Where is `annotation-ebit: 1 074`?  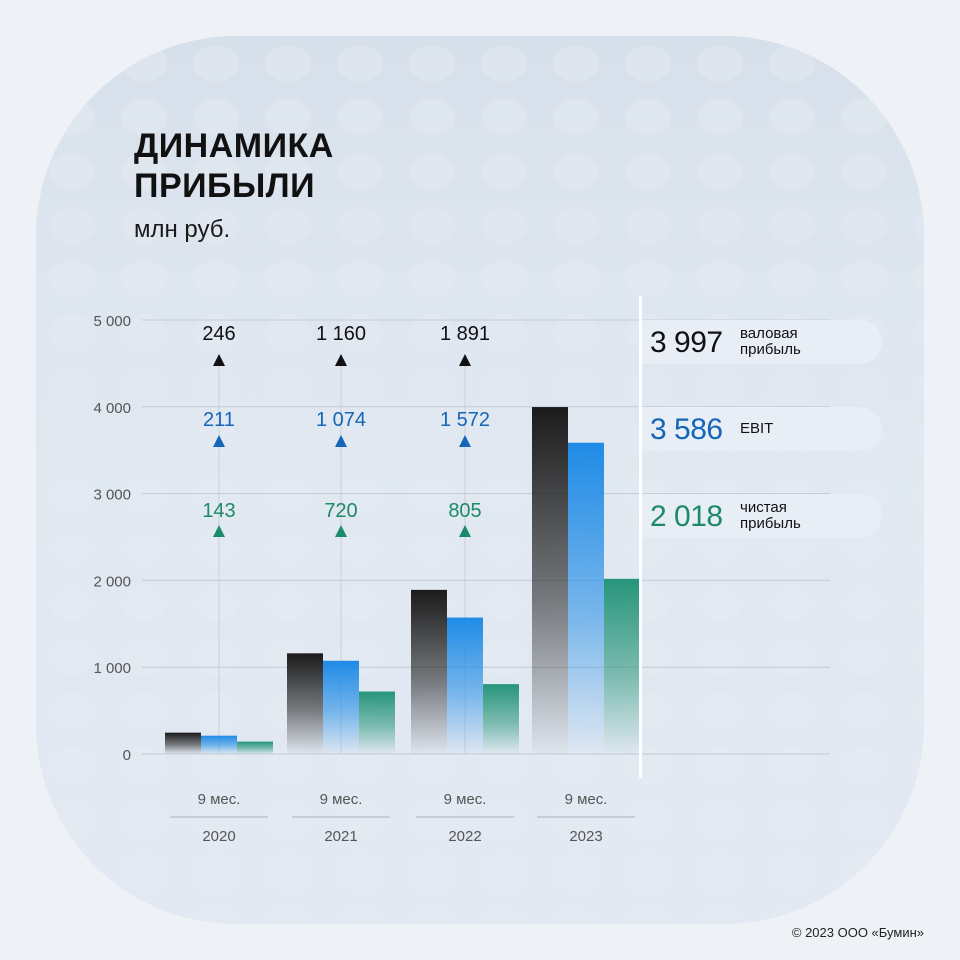 annotation-ebit: 1 074 is located at coordinates (341, 420).